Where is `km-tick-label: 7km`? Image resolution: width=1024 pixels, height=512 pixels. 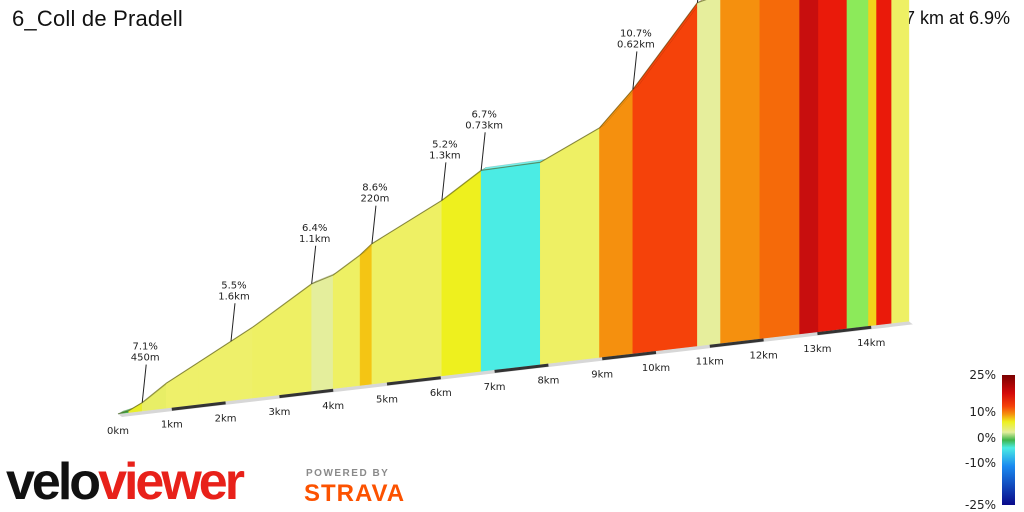
km-tick-label: 7km is located at coordinates (495, 387).